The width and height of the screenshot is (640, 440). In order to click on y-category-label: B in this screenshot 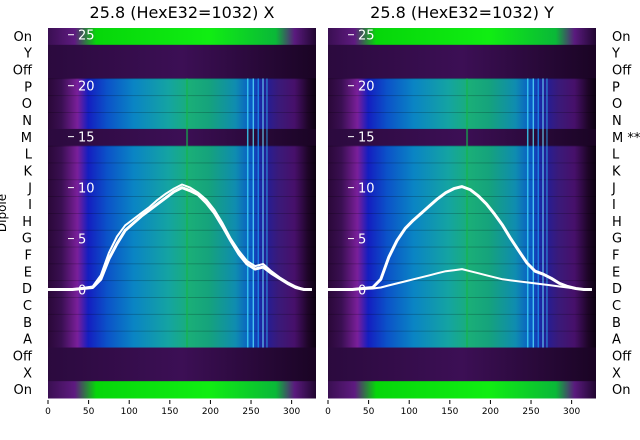, I will do `click(27, 323)`.